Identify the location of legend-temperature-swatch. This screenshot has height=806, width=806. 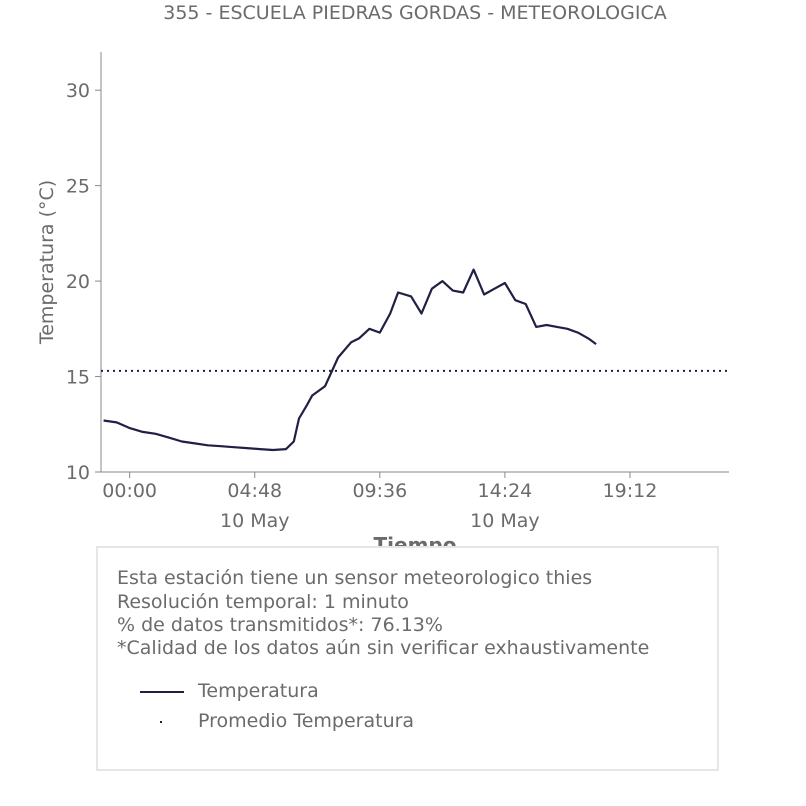
(162, 692).